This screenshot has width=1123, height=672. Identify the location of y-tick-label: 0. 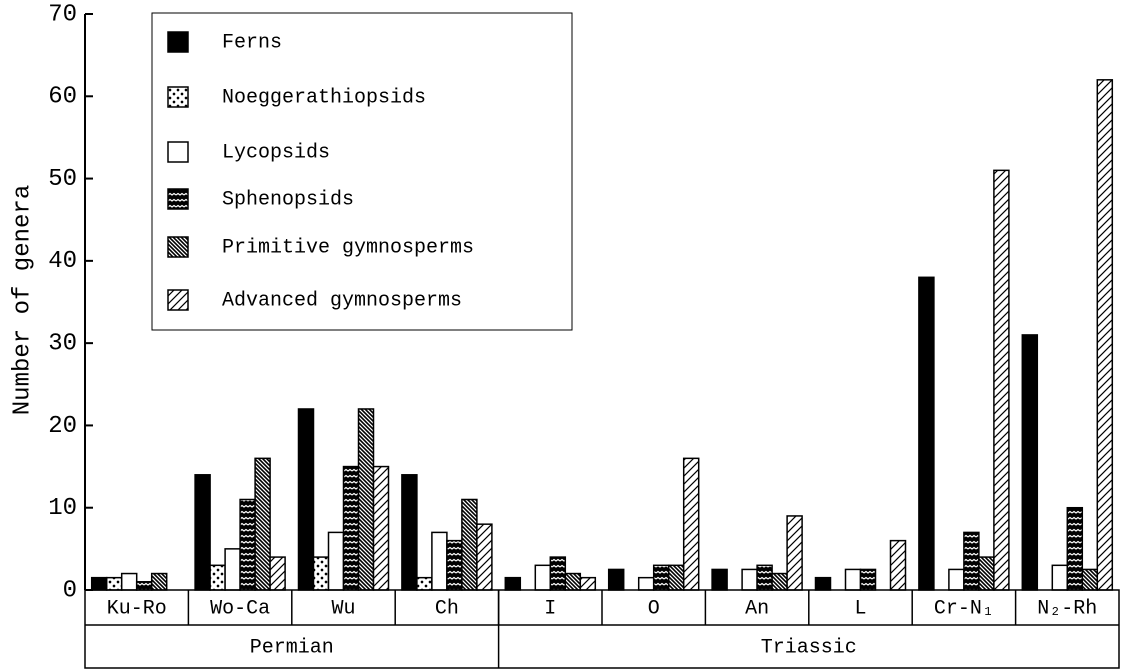
(70, 590).